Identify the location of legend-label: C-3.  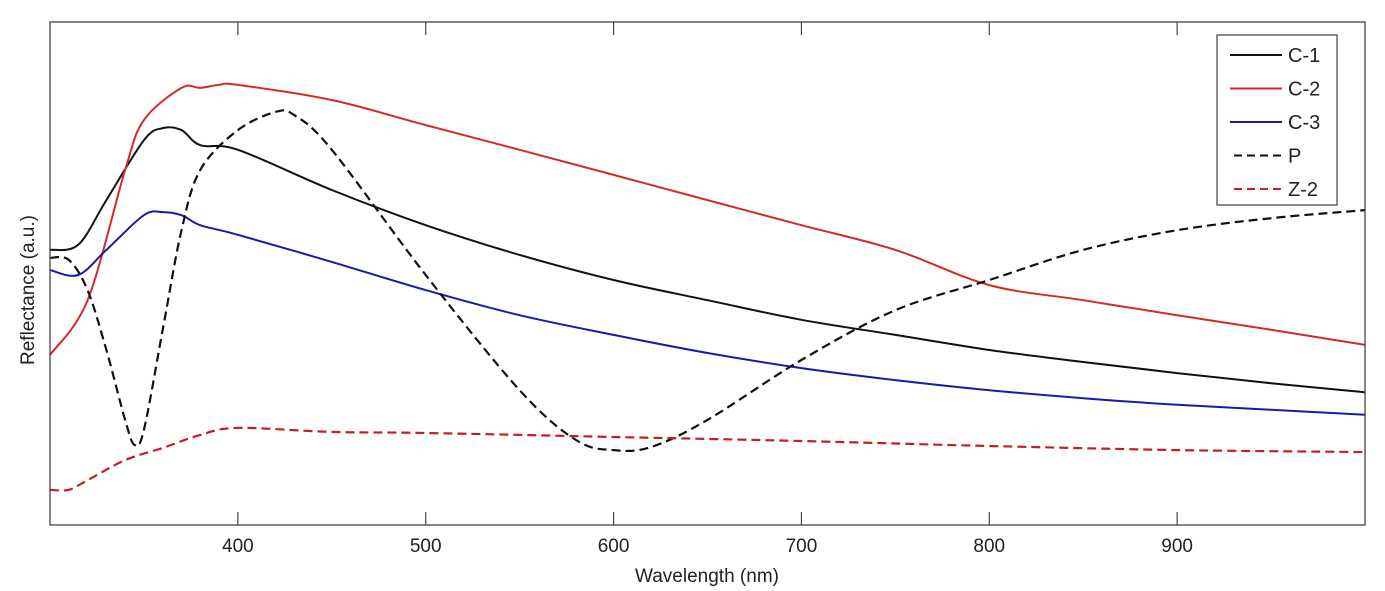
(1304, 123).